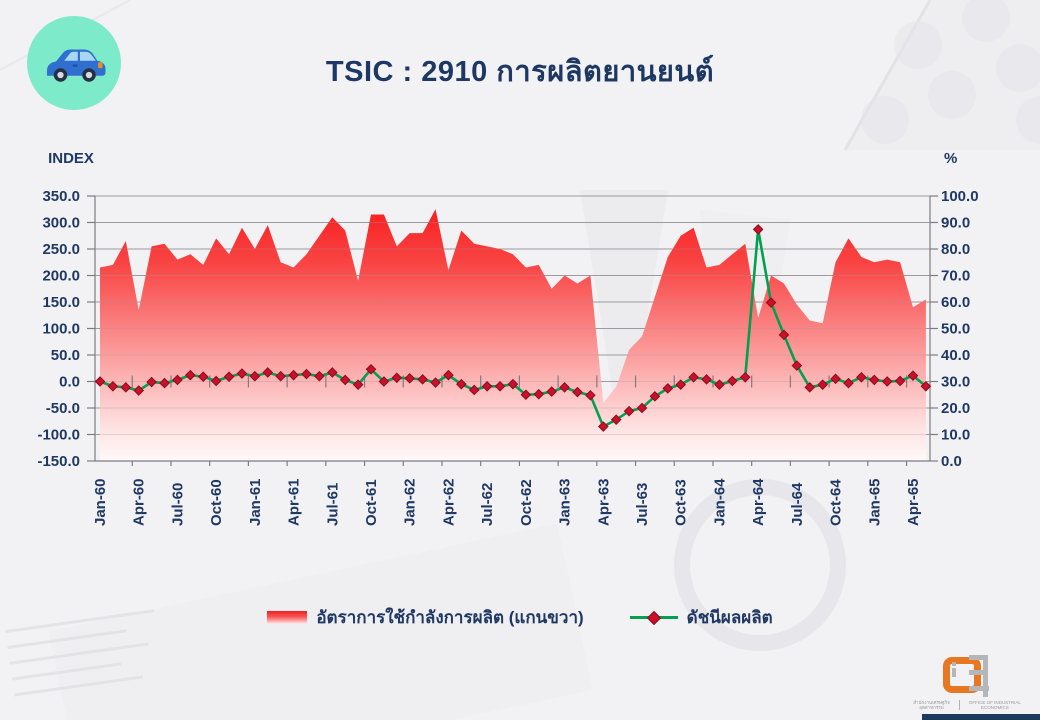  What do you see at coordinates (955, 223) in the screenshot?
I see `right-axis-tick-label: 90.0` at bounding box center [955, 223].